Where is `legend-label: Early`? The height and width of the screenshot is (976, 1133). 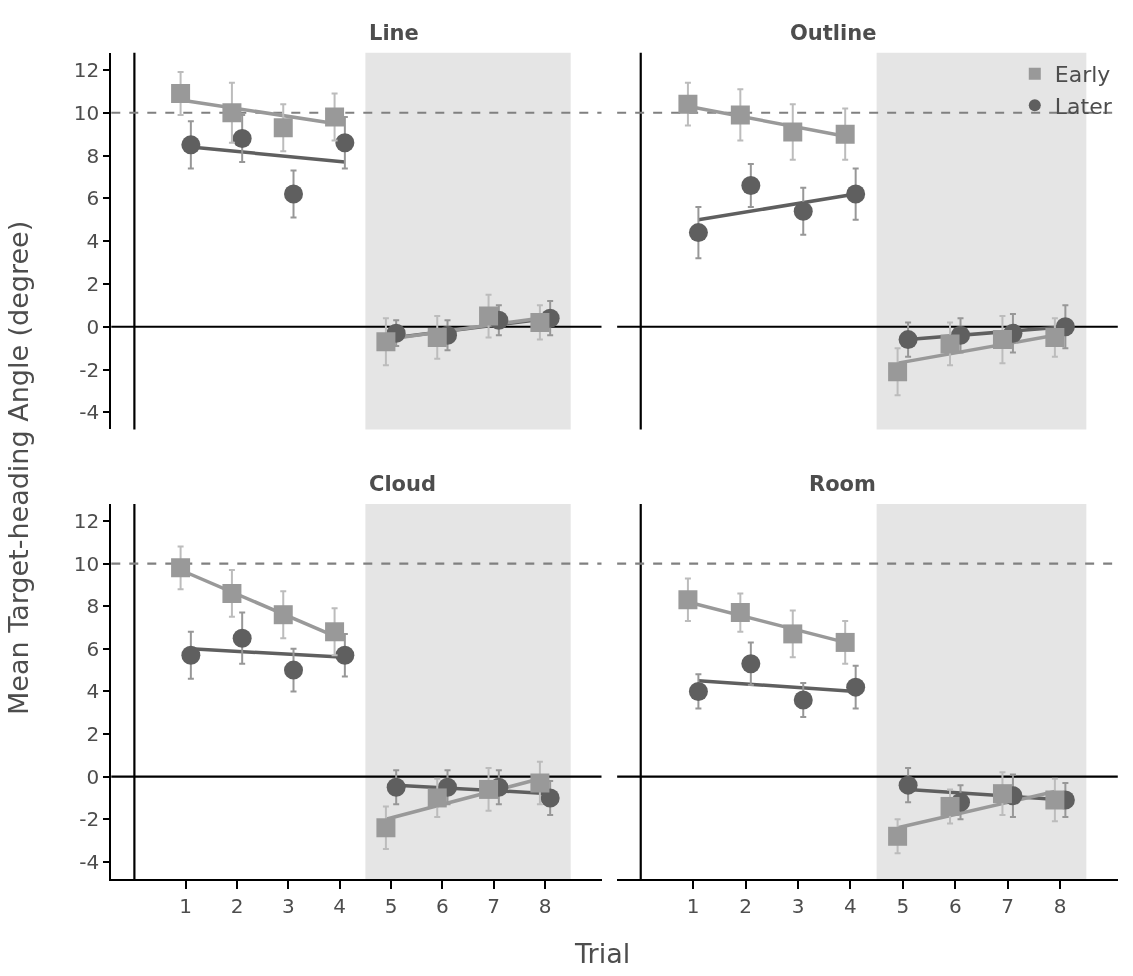
legend-label: Early is located at coordinates (1082, 75).